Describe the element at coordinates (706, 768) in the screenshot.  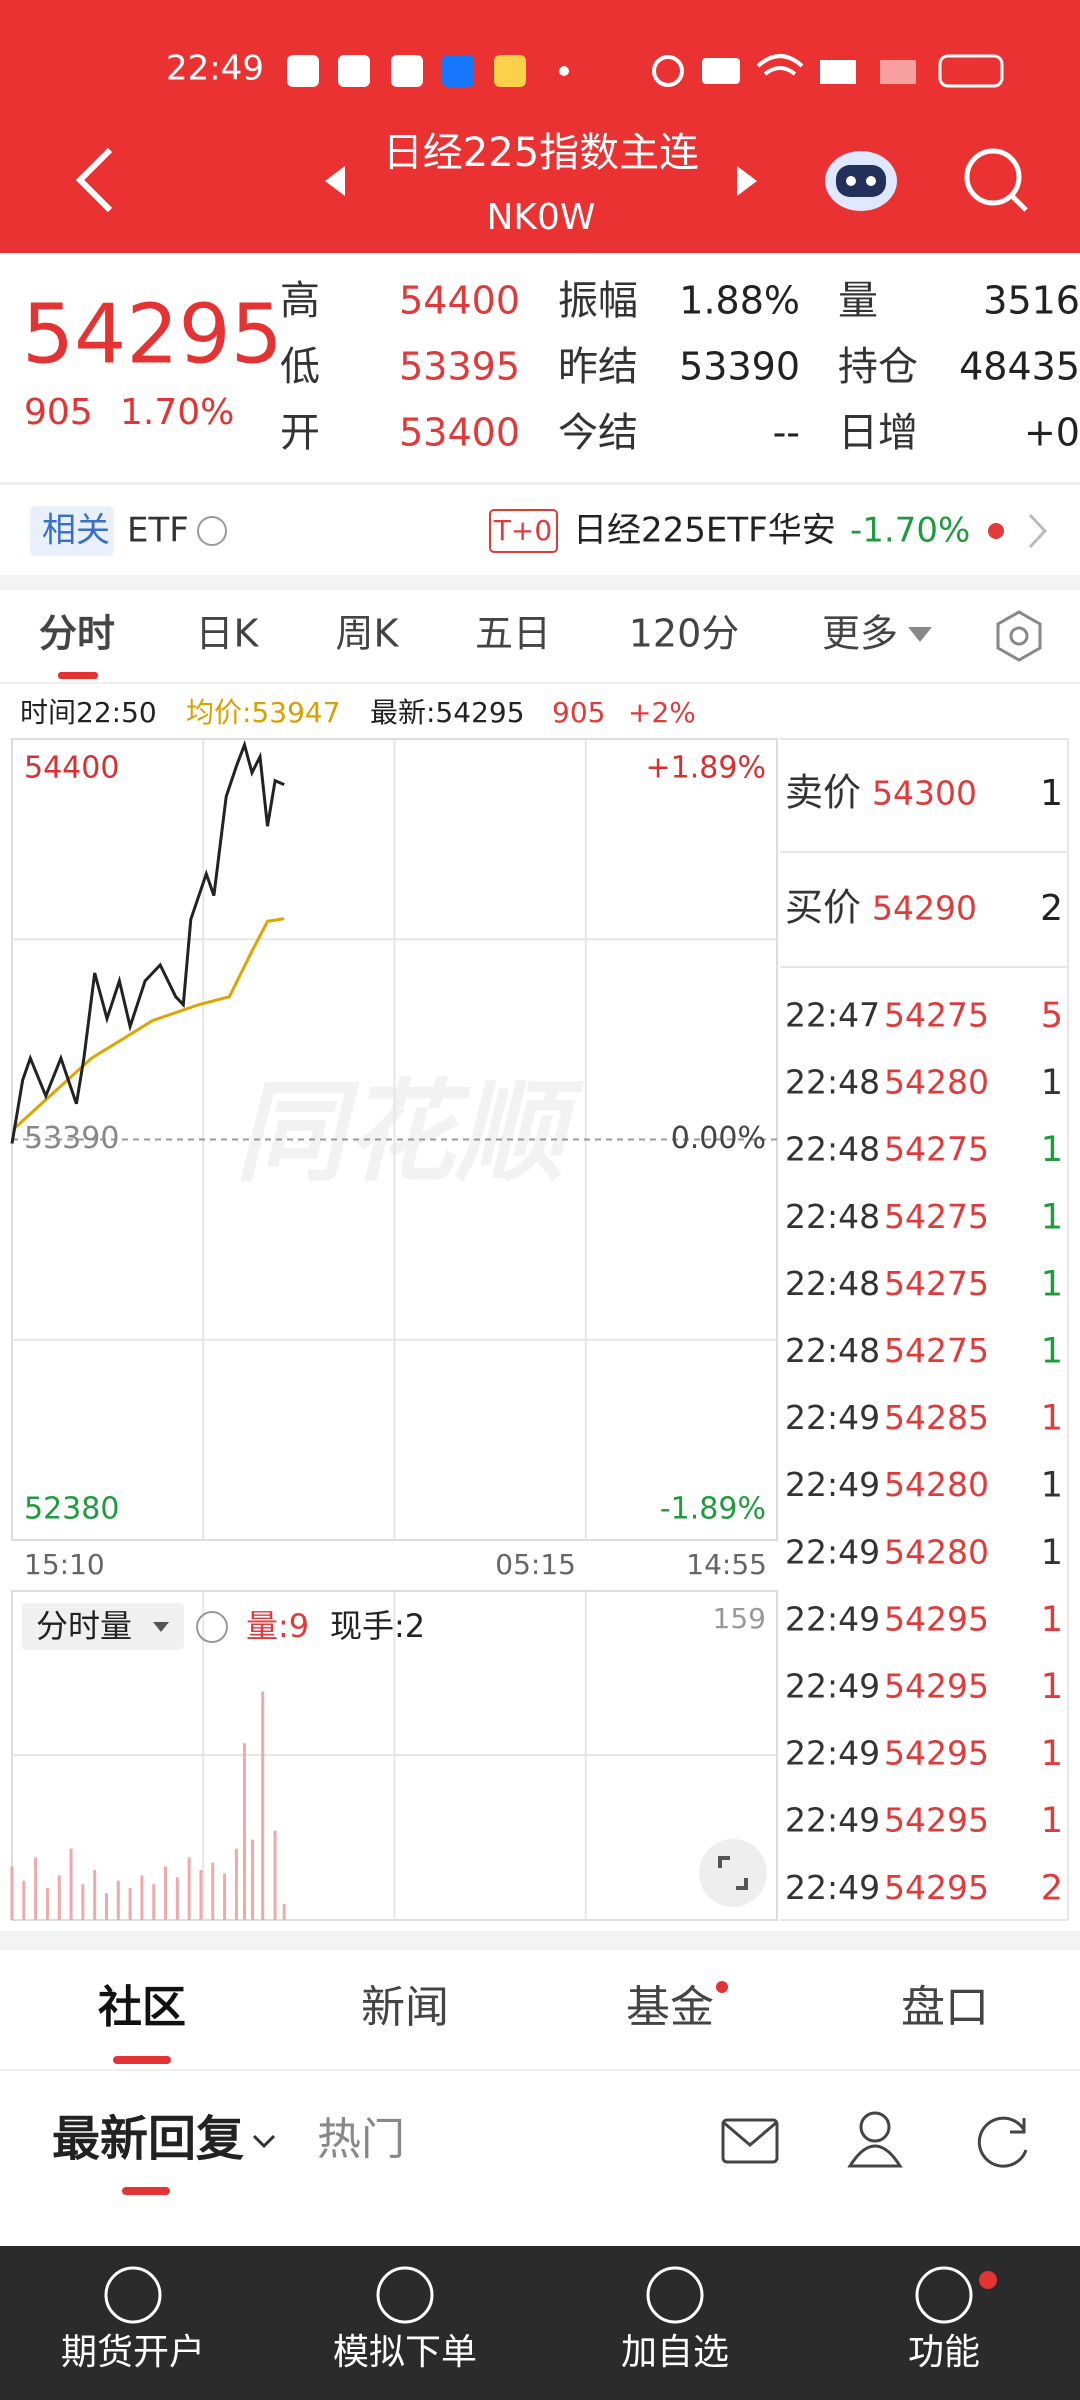
I see `y2-tick-label: +1.89%` at that location.